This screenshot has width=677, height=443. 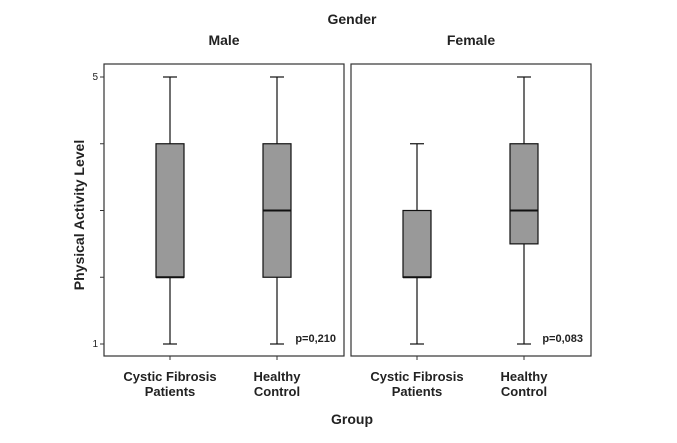 What do you see at coordinates (471, 40) in the screenshot?
I see `panel-title: Female` at bounding box center [471, 40].